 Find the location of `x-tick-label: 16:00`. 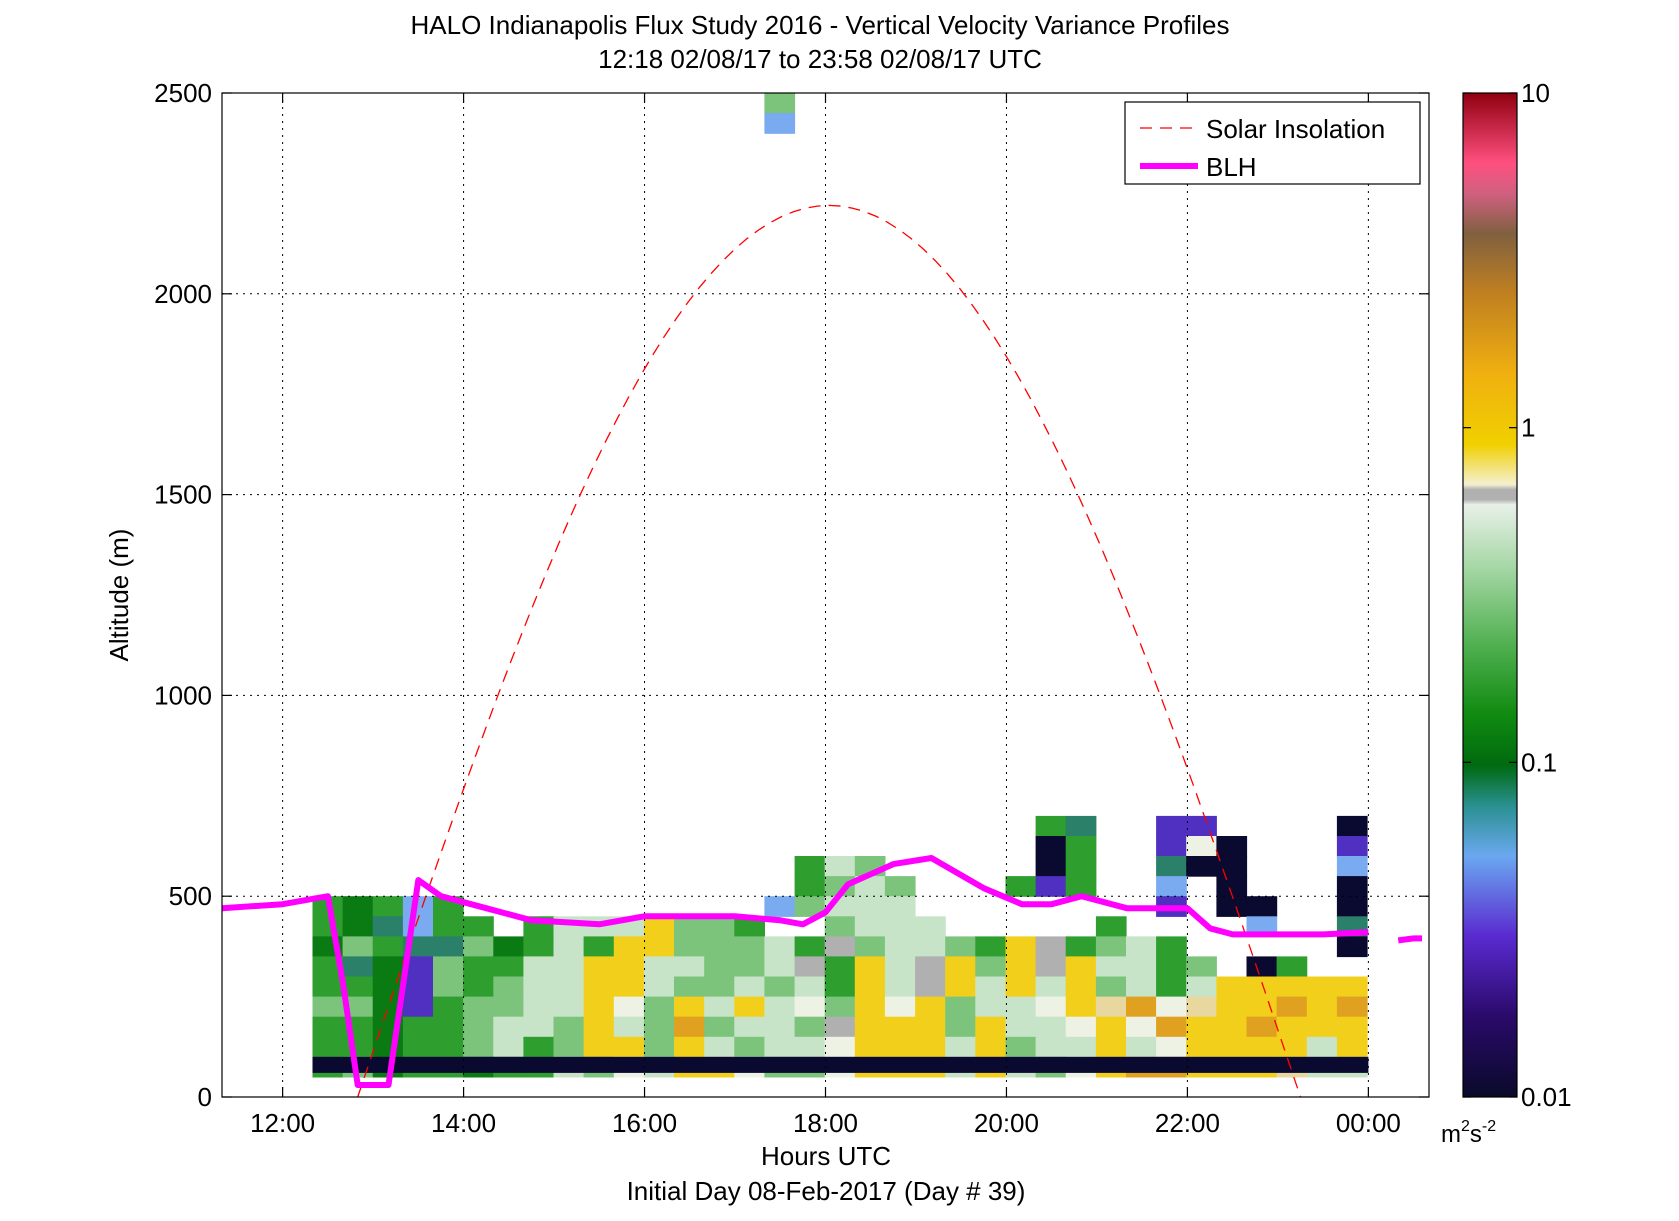

x-tick-label: 16:00 is located at coordinates (644, 1123).